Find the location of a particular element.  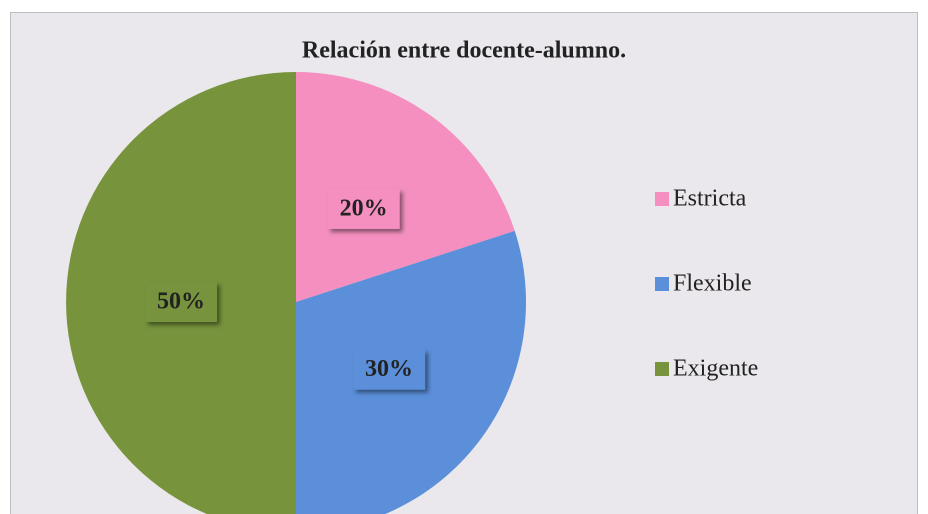

data-label: 20% is located at coordinates (364, 208).